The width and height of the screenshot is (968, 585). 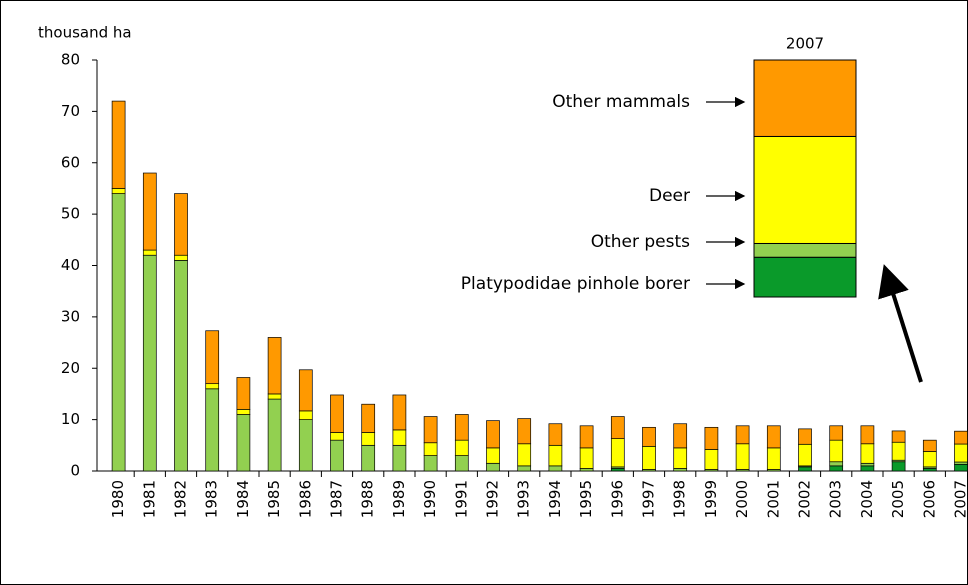 I want to click on x-tick-label: 1991, so click(x=461, y=499).